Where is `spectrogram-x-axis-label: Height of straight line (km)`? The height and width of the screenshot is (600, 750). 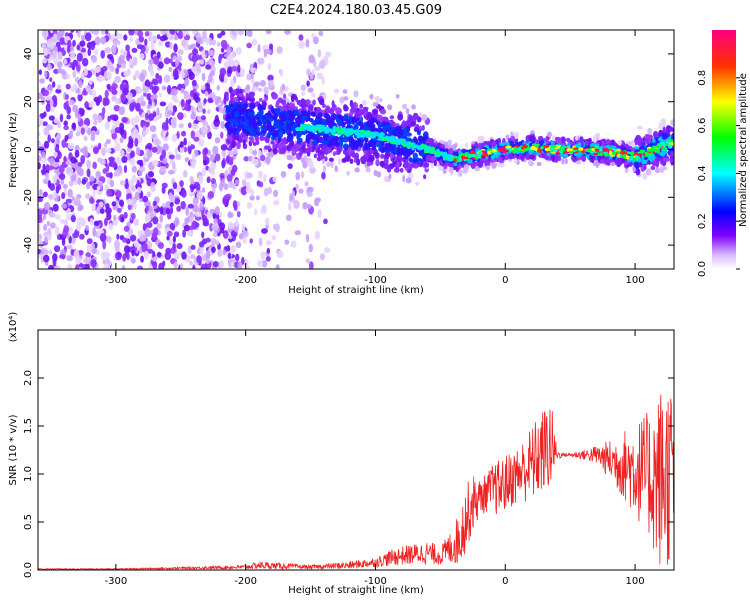
spectrogram-x-axis-label: Height of straight line (km) is located at coordinates (356, 290).